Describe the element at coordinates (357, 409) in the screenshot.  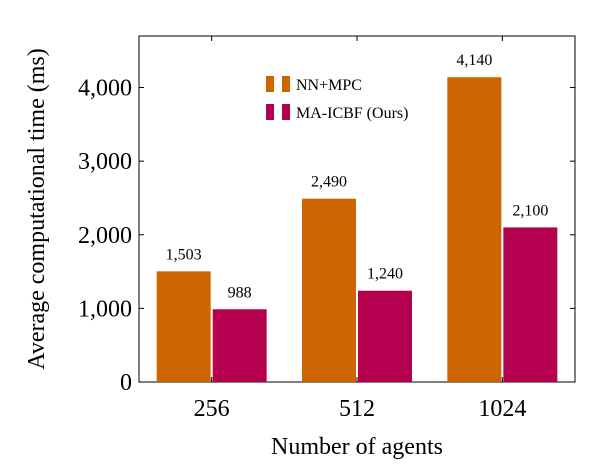
I see `x-tick-label: 512` at that location.